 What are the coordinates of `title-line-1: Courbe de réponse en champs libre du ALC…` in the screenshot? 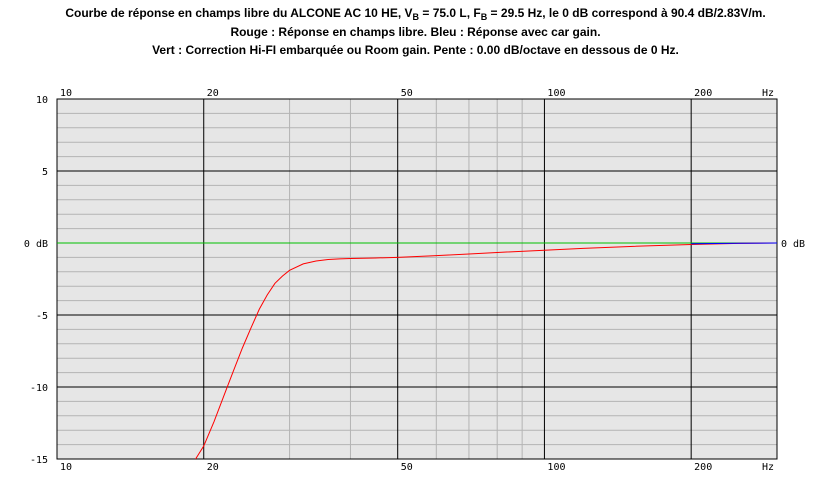 It's located at (415, 14).